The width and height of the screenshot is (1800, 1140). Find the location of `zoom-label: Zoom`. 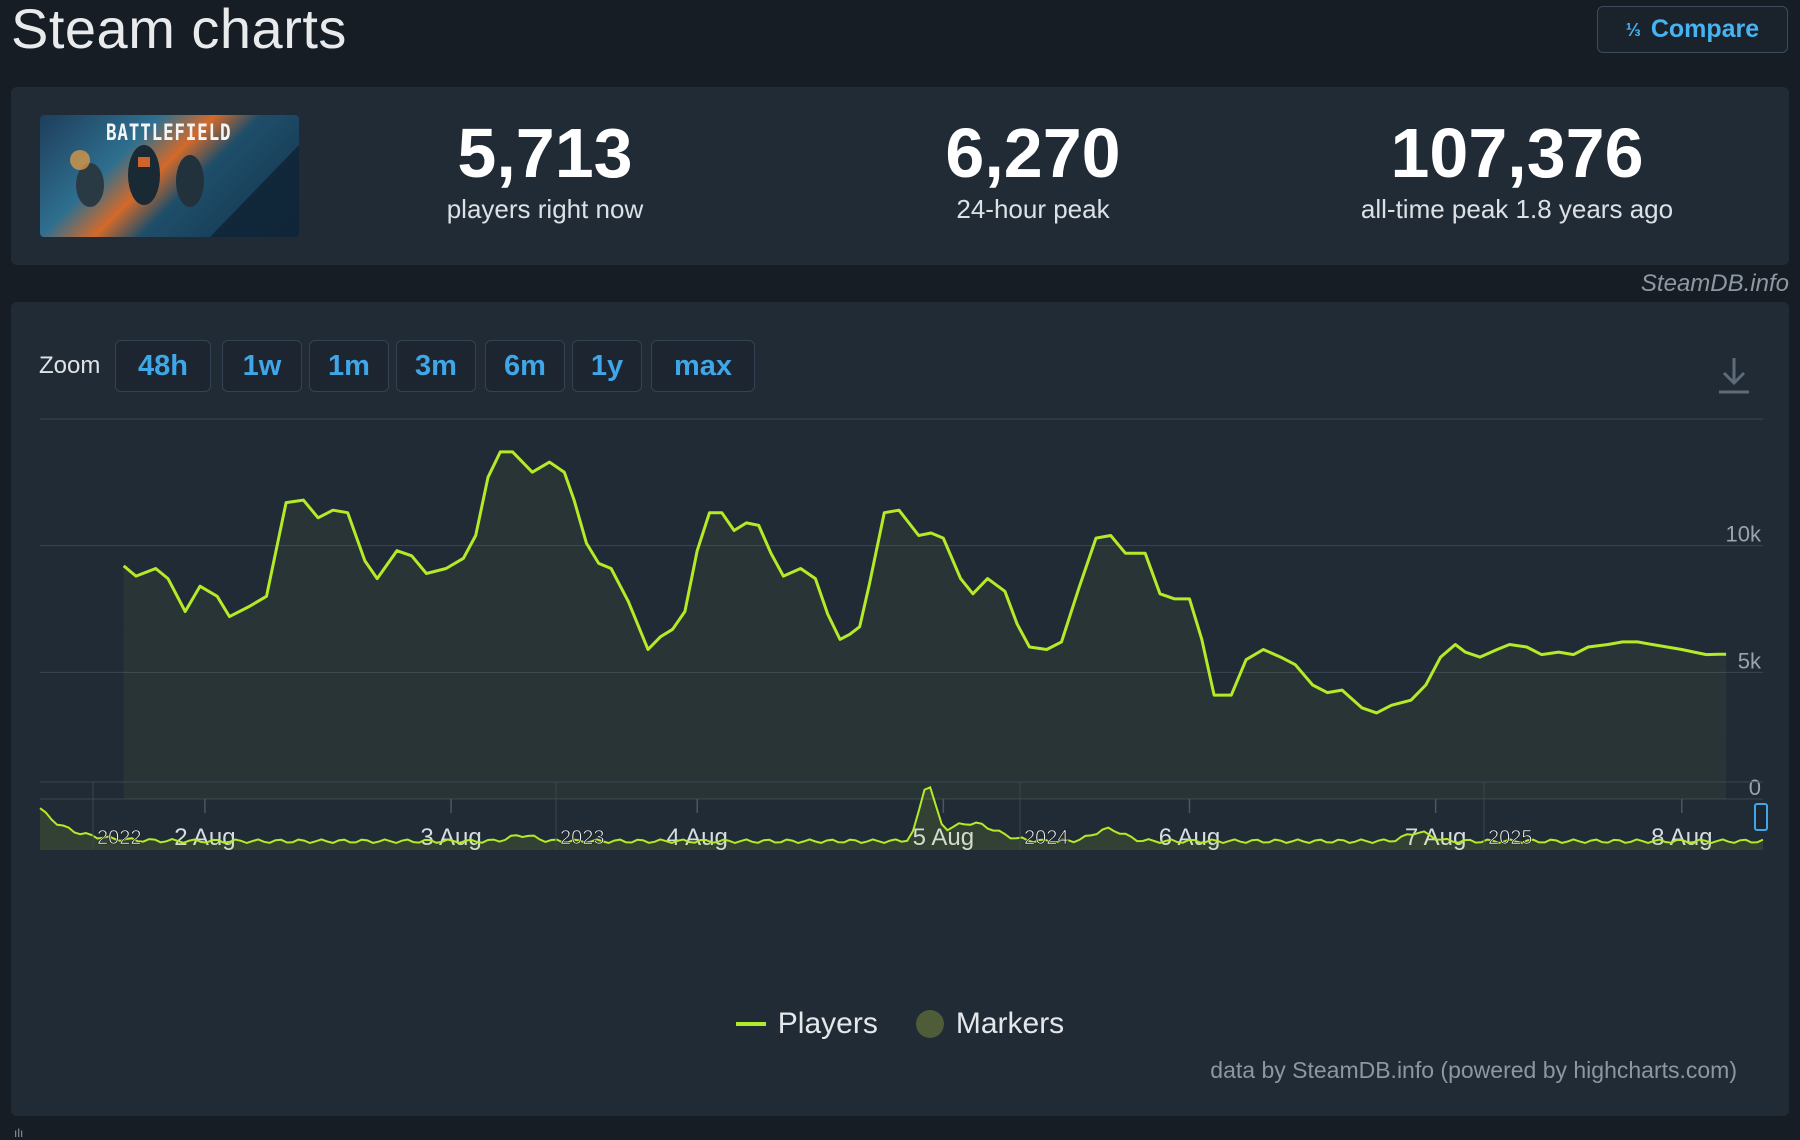

zoom-label: Zoom is located at coordinates (70, 365).